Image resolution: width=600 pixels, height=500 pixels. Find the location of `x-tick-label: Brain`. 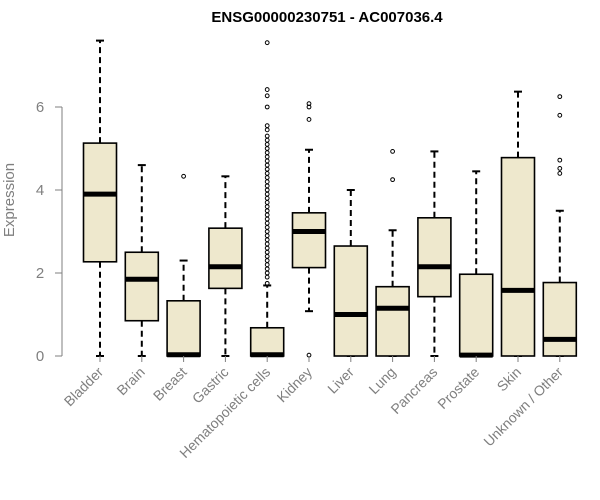

x-tick-label: Brain is located at coordinates (130, 381).